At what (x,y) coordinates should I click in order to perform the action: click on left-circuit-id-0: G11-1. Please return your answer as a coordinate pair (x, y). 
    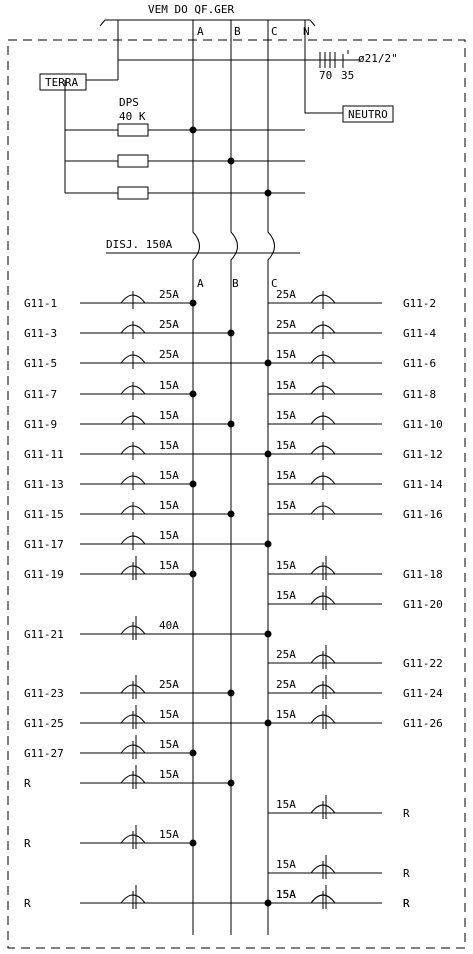
    Looking at the image, I should click on (40, 303).